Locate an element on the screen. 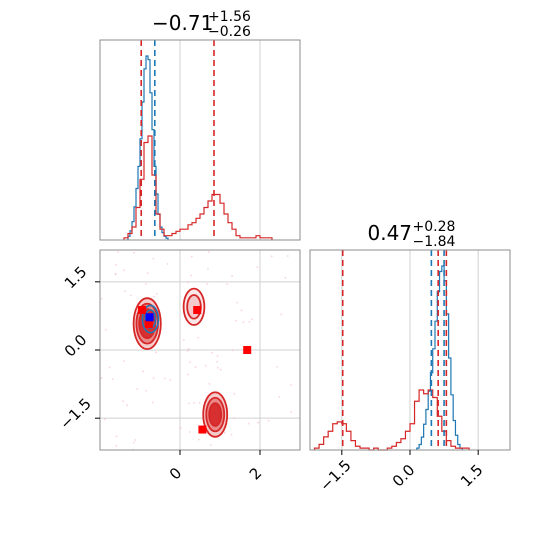 The image size is (550, 550). title-median: 0.47 is located at coordinates (390, 233).